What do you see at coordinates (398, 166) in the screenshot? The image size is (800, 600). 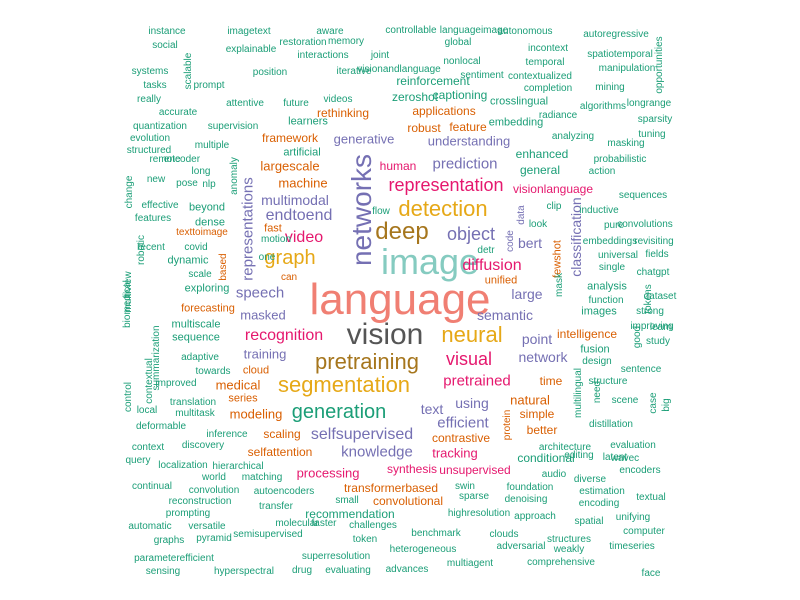 I see `word-human: human` at bounding box center [398, 166].